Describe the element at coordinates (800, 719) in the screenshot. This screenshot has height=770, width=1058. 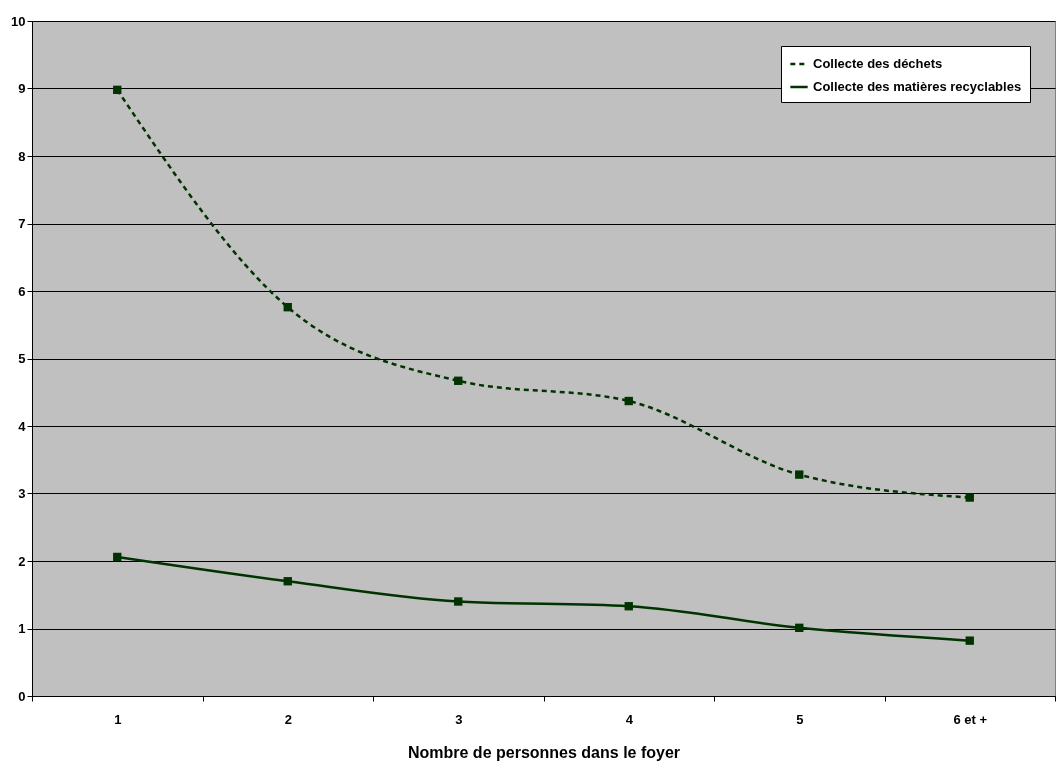
I see `x-tick-label: 5` at that location.